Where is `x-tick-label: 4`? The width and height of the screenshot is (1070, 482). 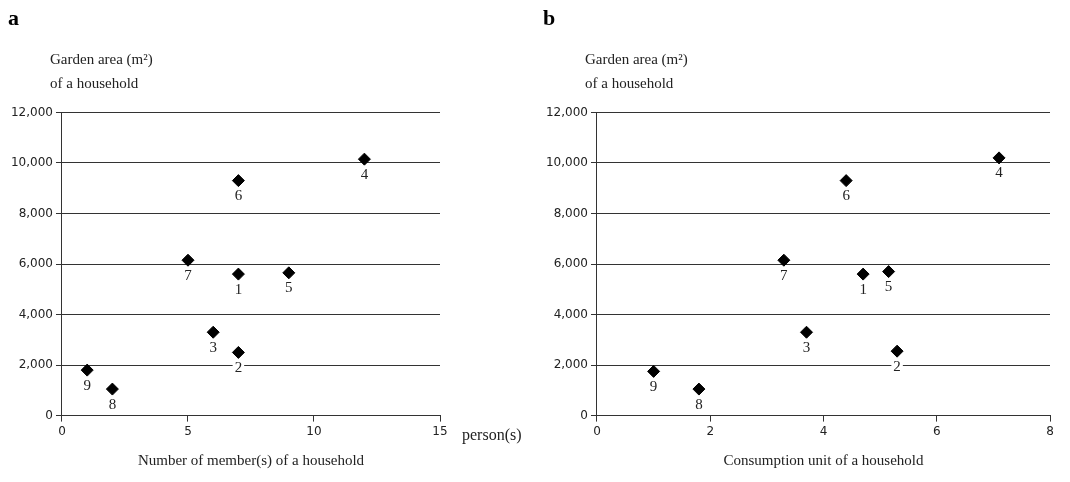 x-tick-label: 4 is located at coordinates (823, 430).